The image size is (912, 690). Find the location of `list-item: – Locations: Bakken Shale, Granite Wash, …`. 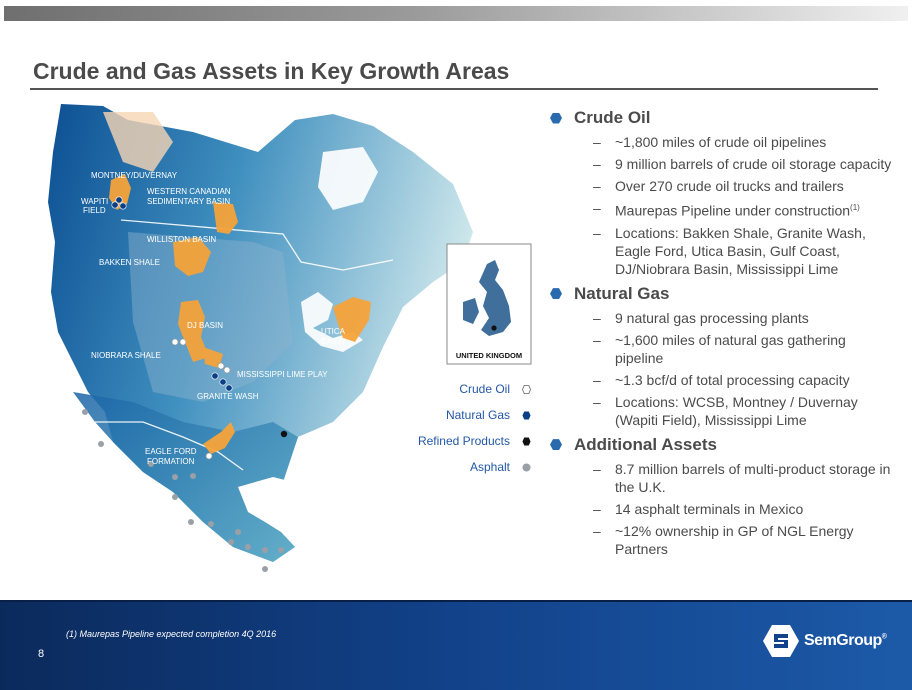

list-item: – Locations: Bakken Shale, Granite Wash, … is located at coordinates (729, 250).